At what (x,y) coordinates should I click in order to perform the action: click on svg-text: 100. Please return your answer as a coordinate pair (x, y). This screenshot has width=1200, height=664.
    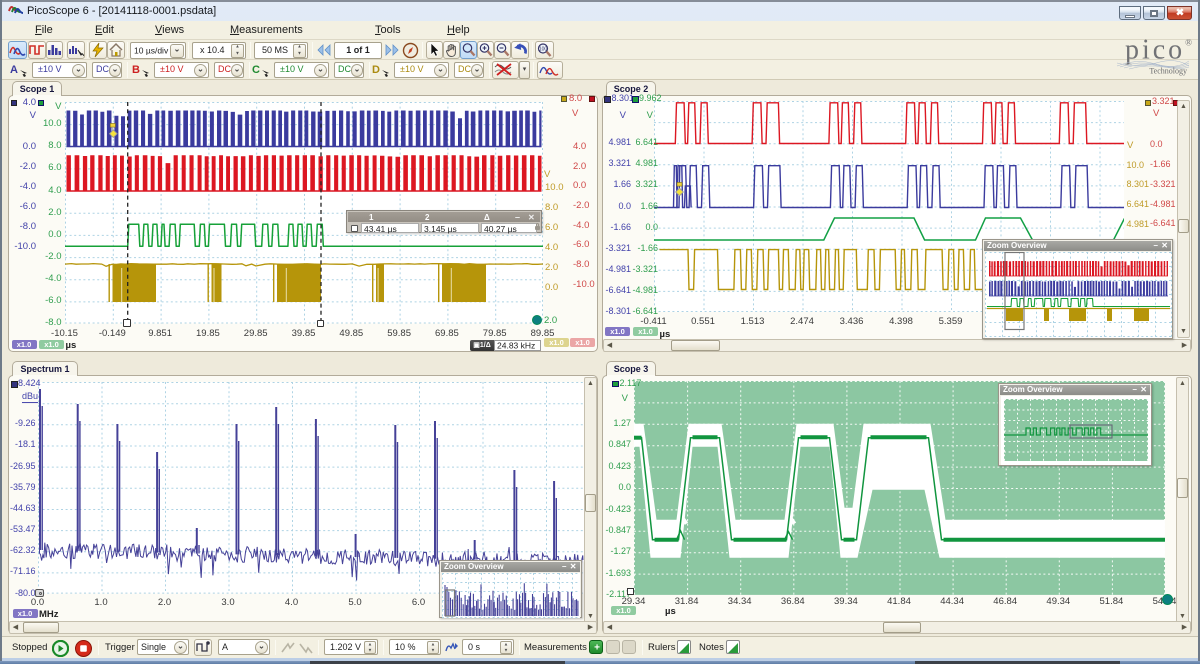
    Looking at the image, I should click on (543, 50).